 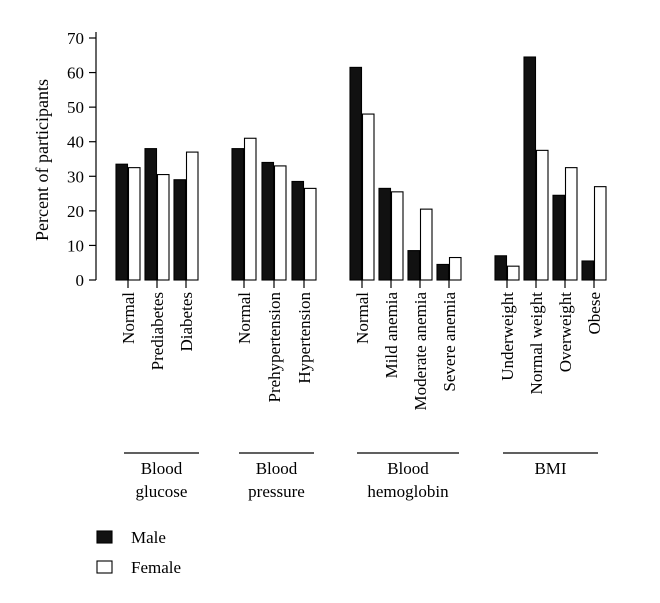 What do you see at coordinates (420, 351) in the screenshot?
I see `category-label: Moderate anemia` at bounding box center [420, 351].